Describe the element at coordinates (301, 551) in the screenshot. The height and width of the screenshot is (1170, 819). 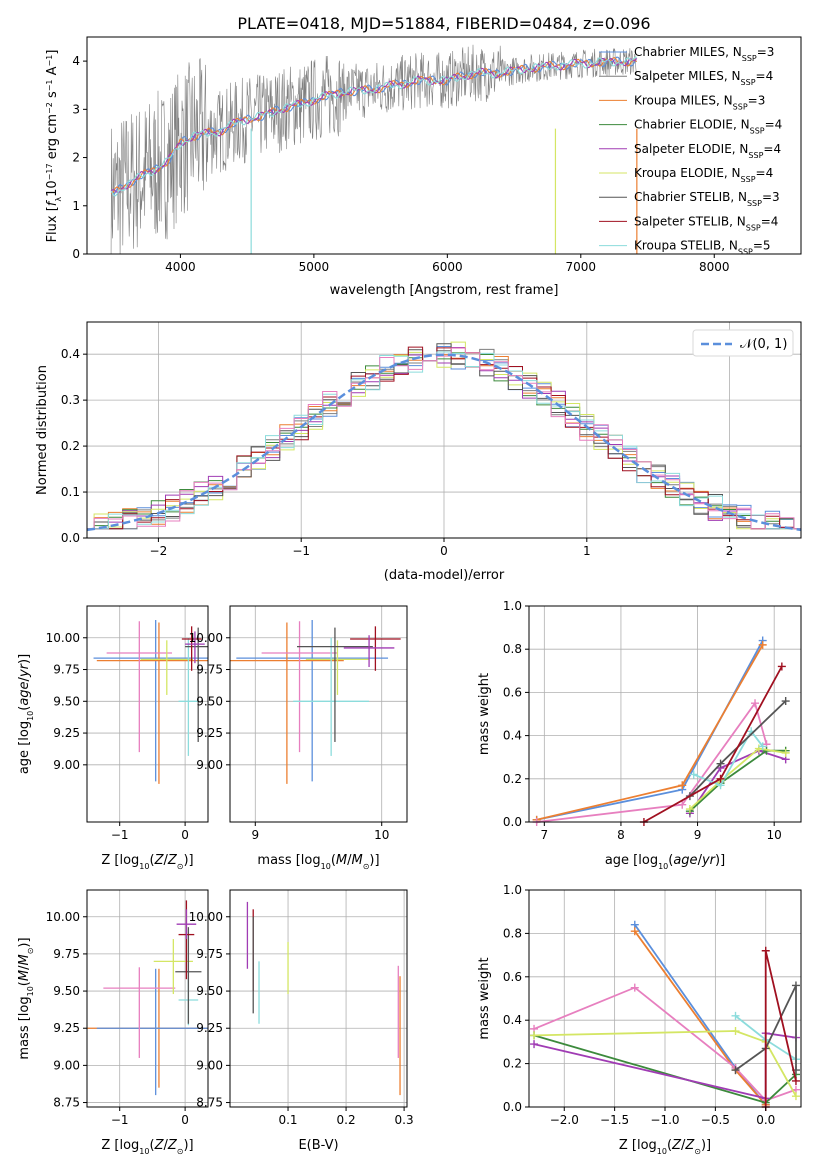
I see `x-tick-label: −1` at that location.